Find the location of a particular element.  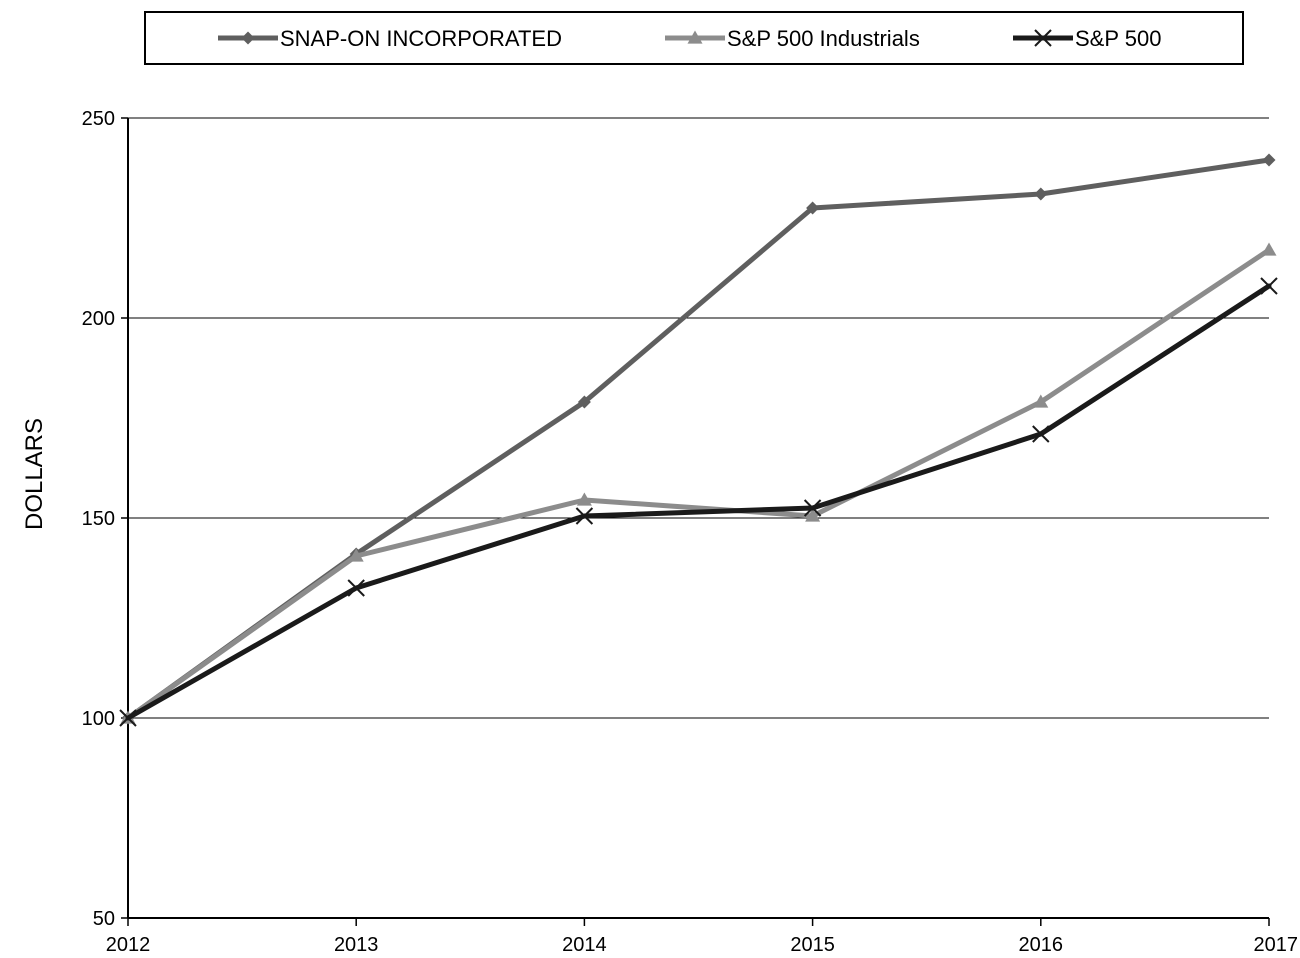

x-tick-label: 2012 is located at coordinates (128, 945).